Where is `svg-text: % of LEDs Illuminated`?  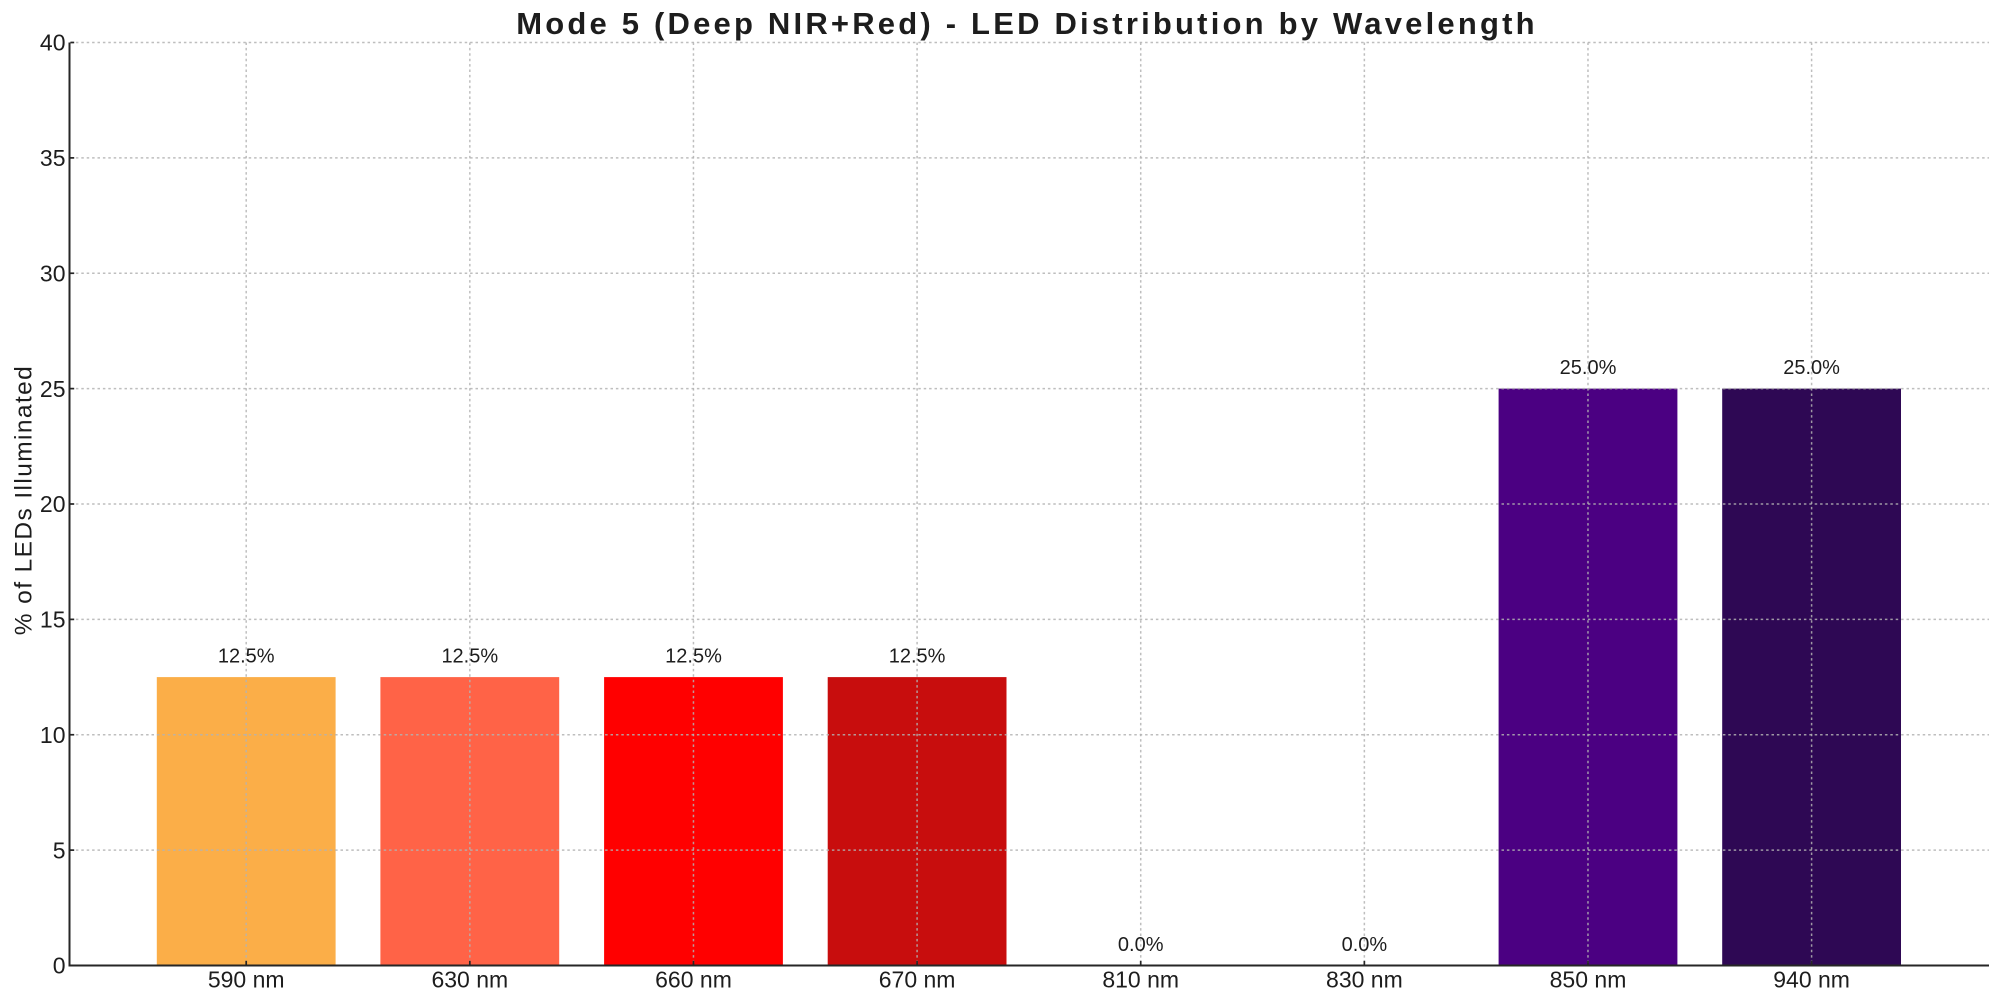 svg-text: % of LEDs Illuminated is located at coordinates (24, 500).